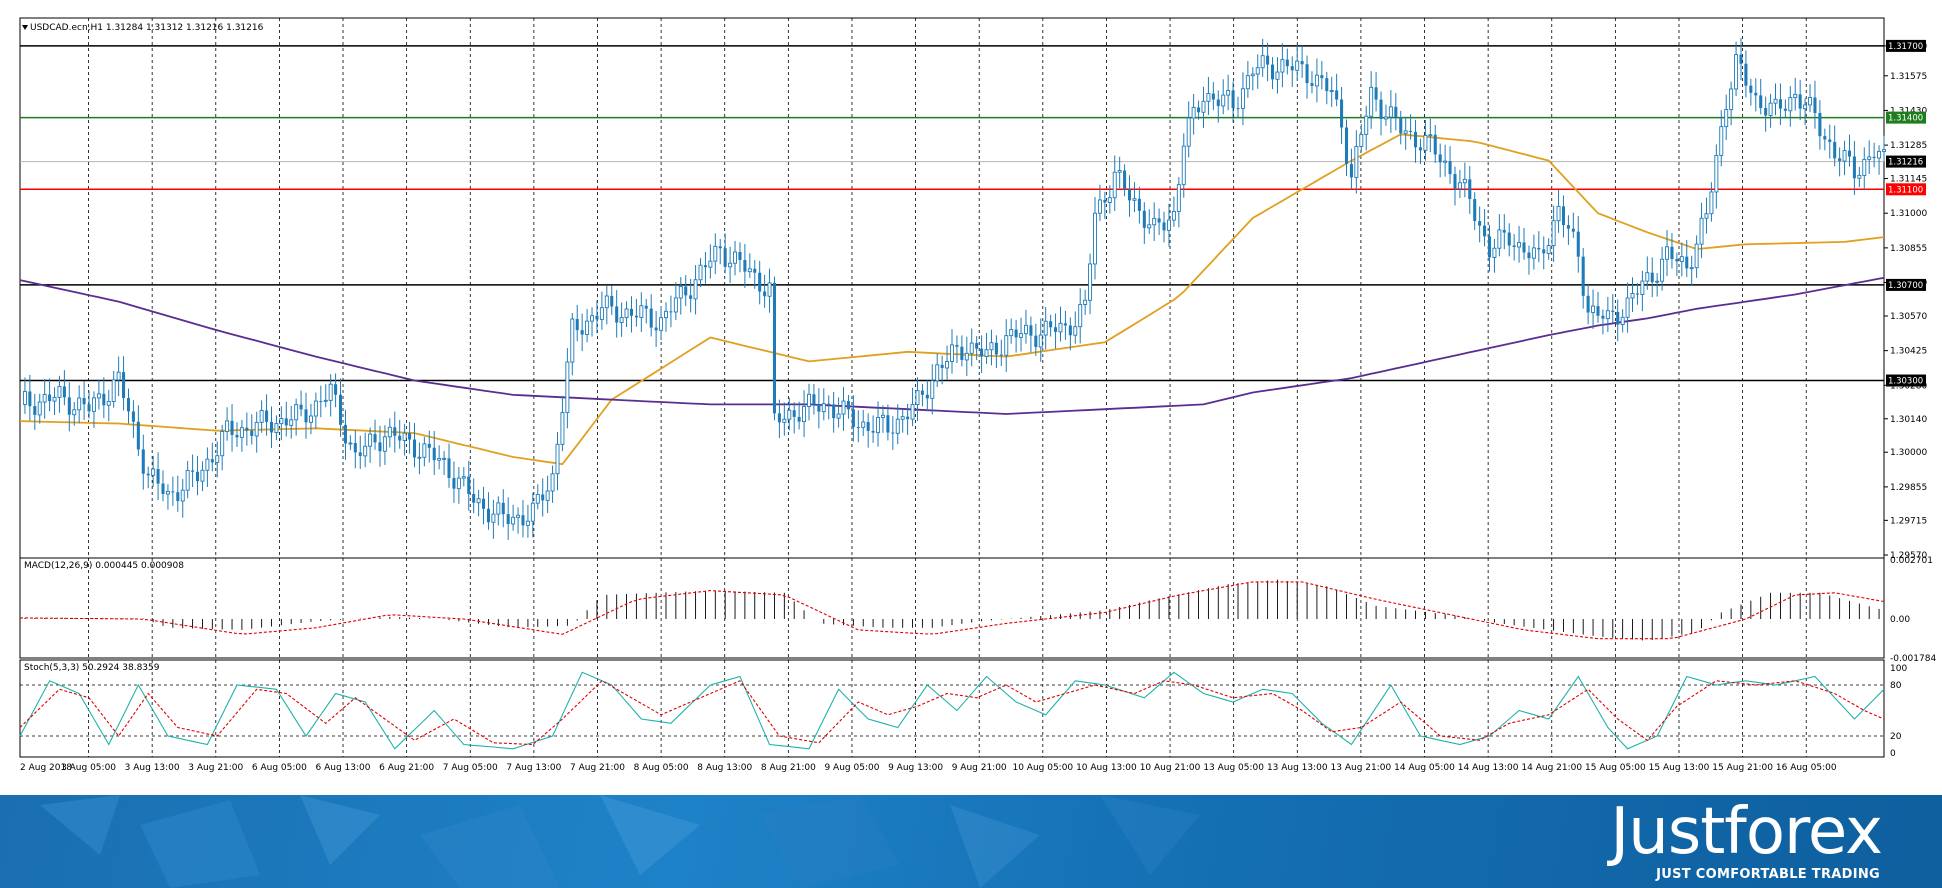 The width and height of the screenshot is (1942, 888). Describe the element at coordinates (92, 668) in the screenshot. I see `stoch-label: Stoch(5,3,3) 50.2924 38.8359` at that location.